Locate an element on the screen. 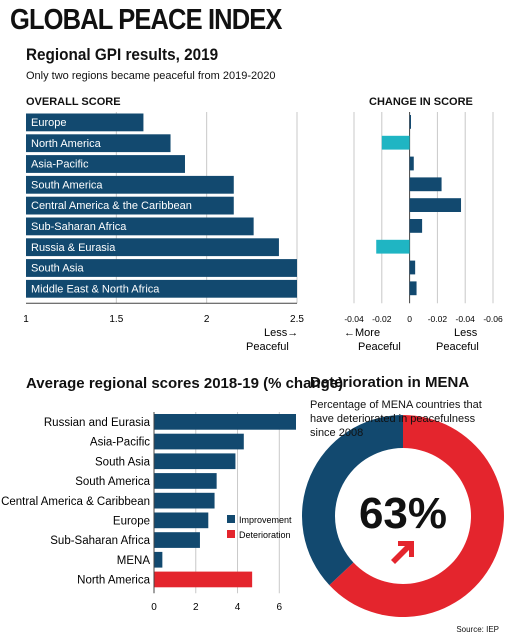 The height and width of the screenshot is (640, 507). average-category-label: Asia-Pacific is located at coordinates (120, 443).